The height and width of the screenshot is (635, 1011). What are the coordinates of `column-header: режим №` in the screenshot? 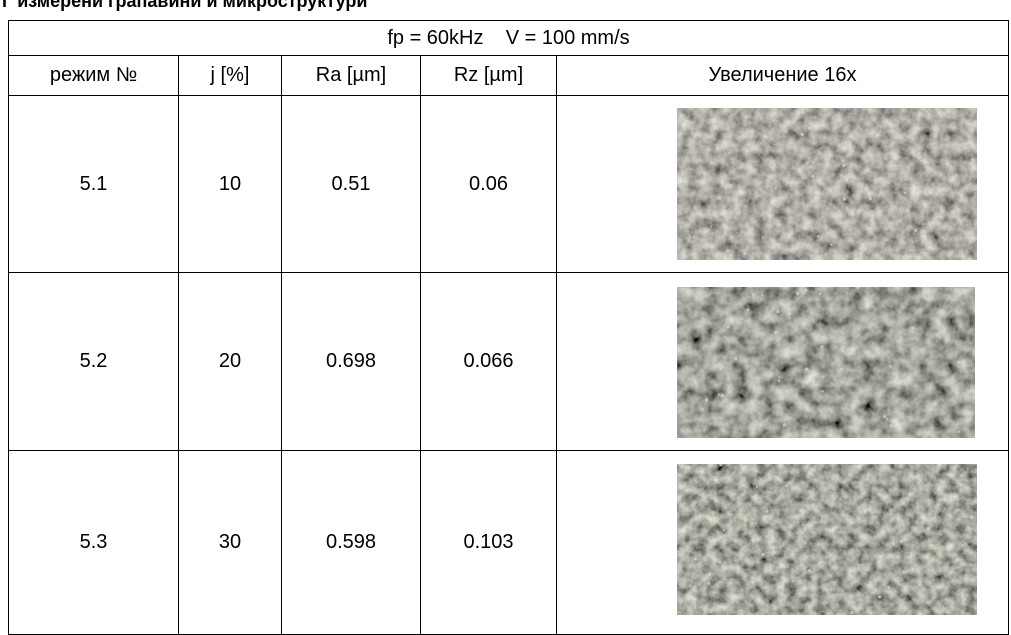 It's located at (93, 75).